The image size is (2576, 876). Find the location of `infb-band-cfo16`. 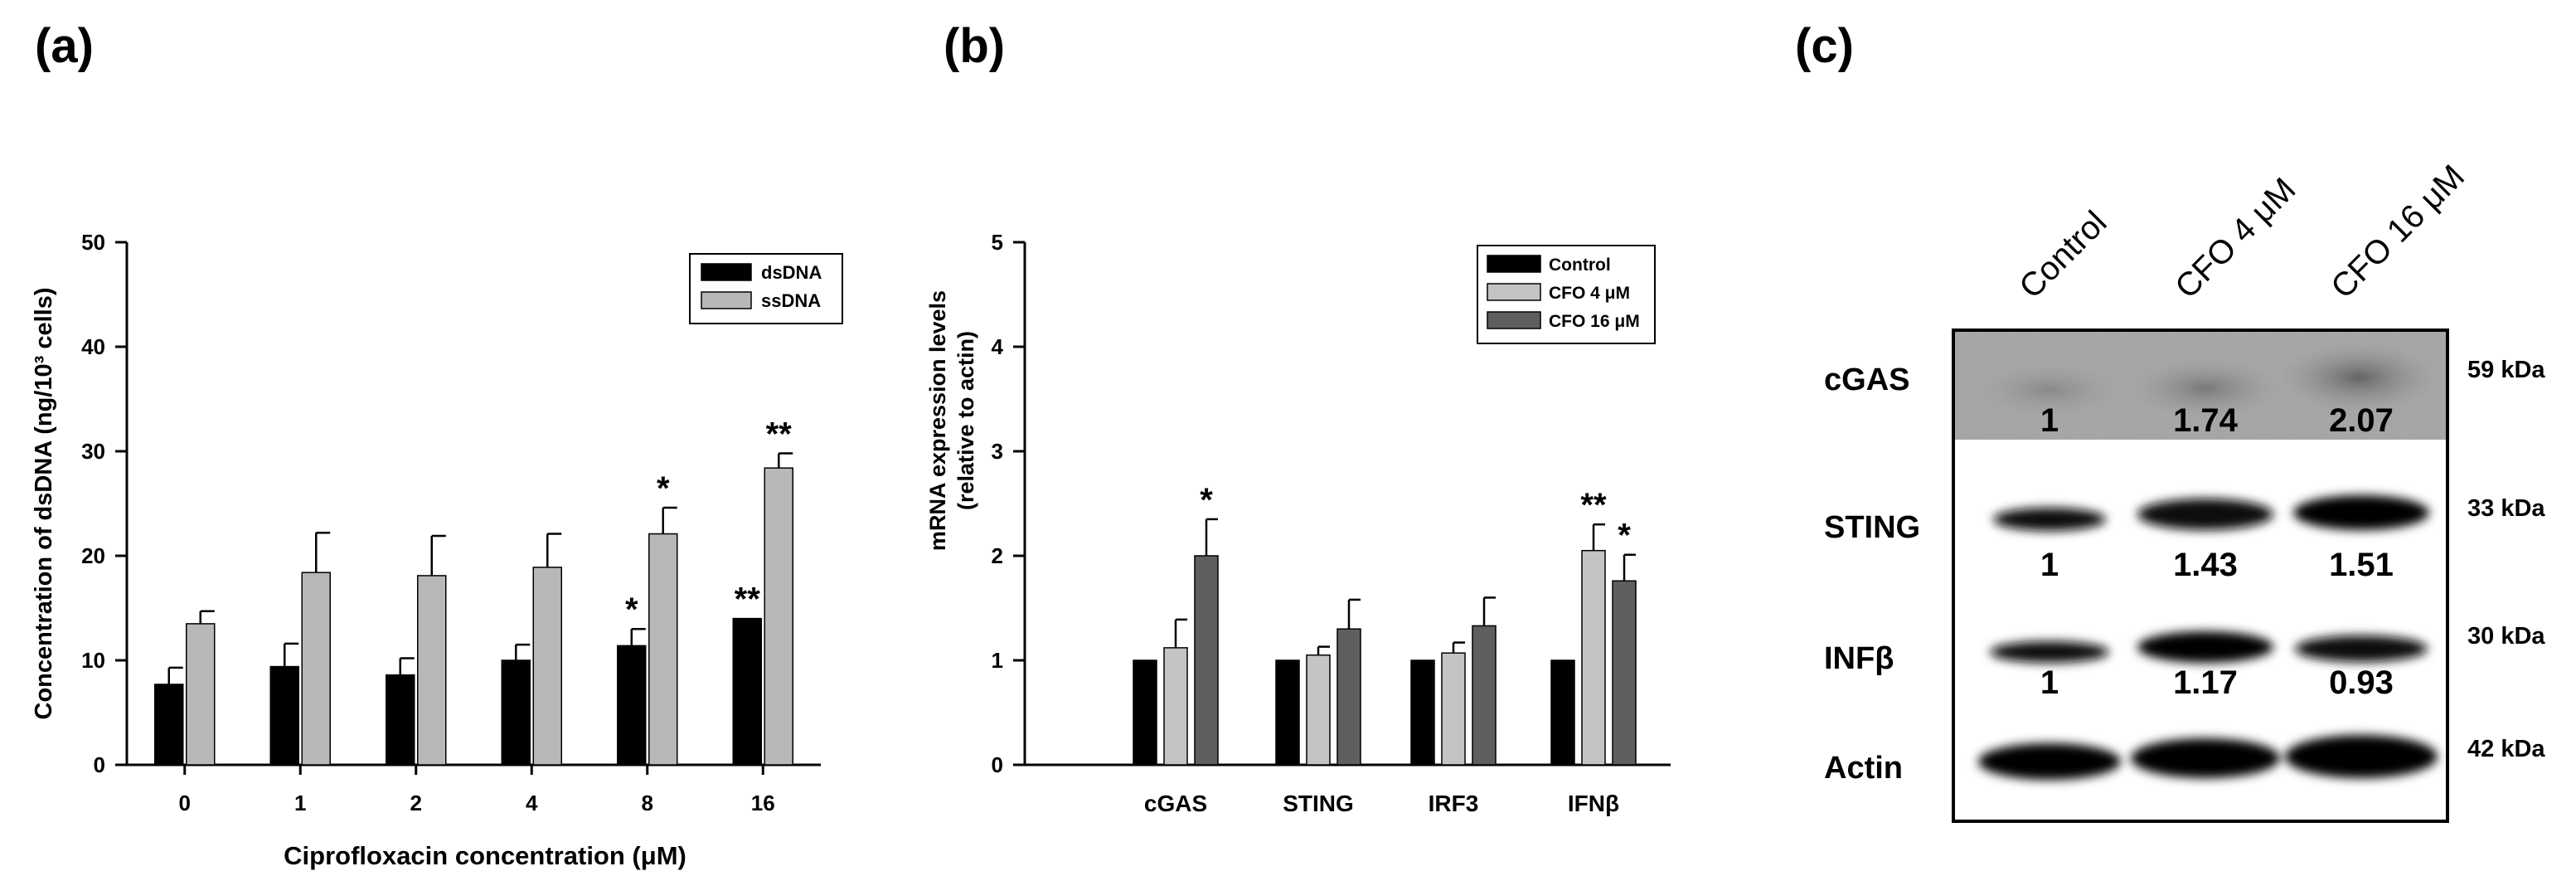

infb-band-cfo16 is located at coordinates (2361, 648).